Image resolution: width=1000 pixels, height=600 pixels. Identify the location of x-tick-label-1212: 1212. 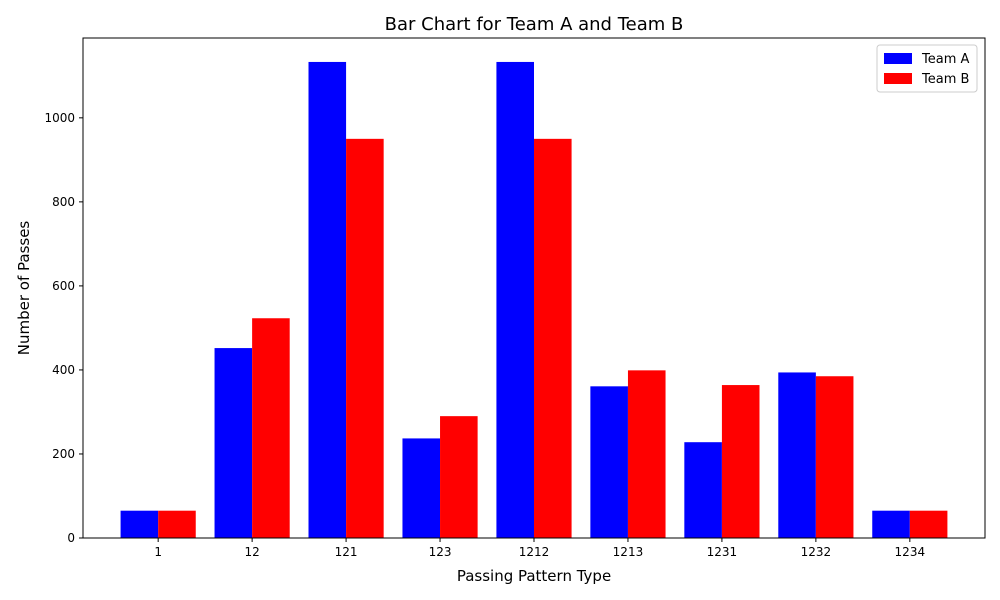
(534, 552).